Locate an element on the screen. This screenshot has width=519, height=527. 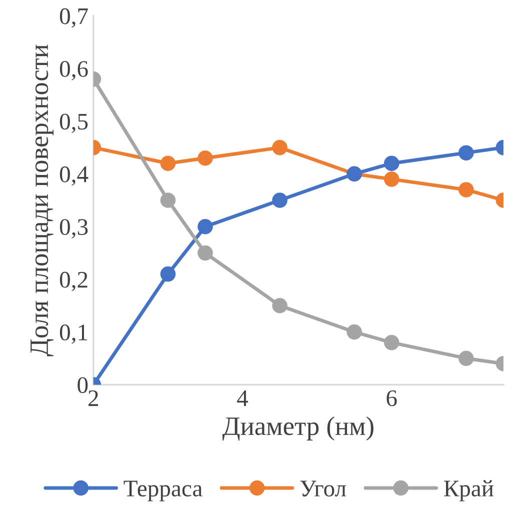
y-tick-label: 0 is located at coordinates (83, 385).